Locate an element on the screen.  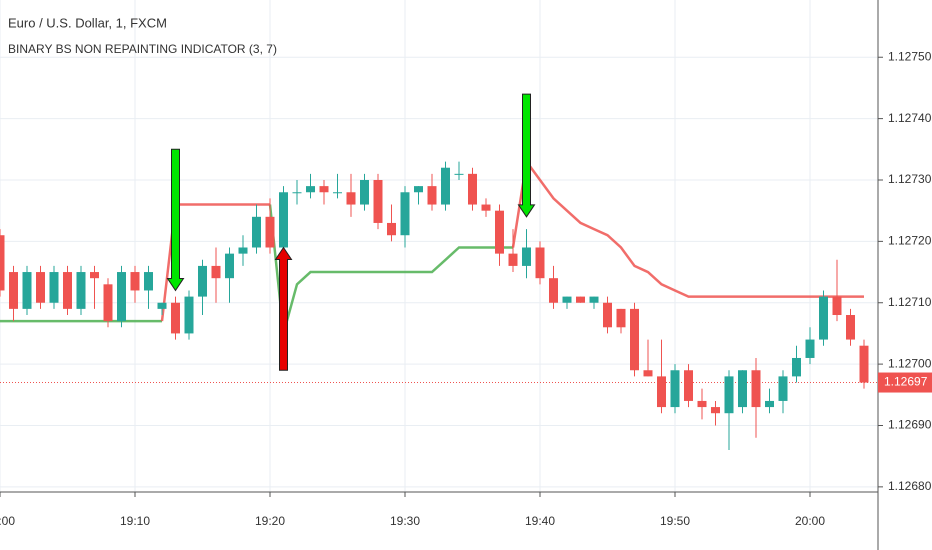
last-price-label: 1.12697 is located at coordinates (906, 382).